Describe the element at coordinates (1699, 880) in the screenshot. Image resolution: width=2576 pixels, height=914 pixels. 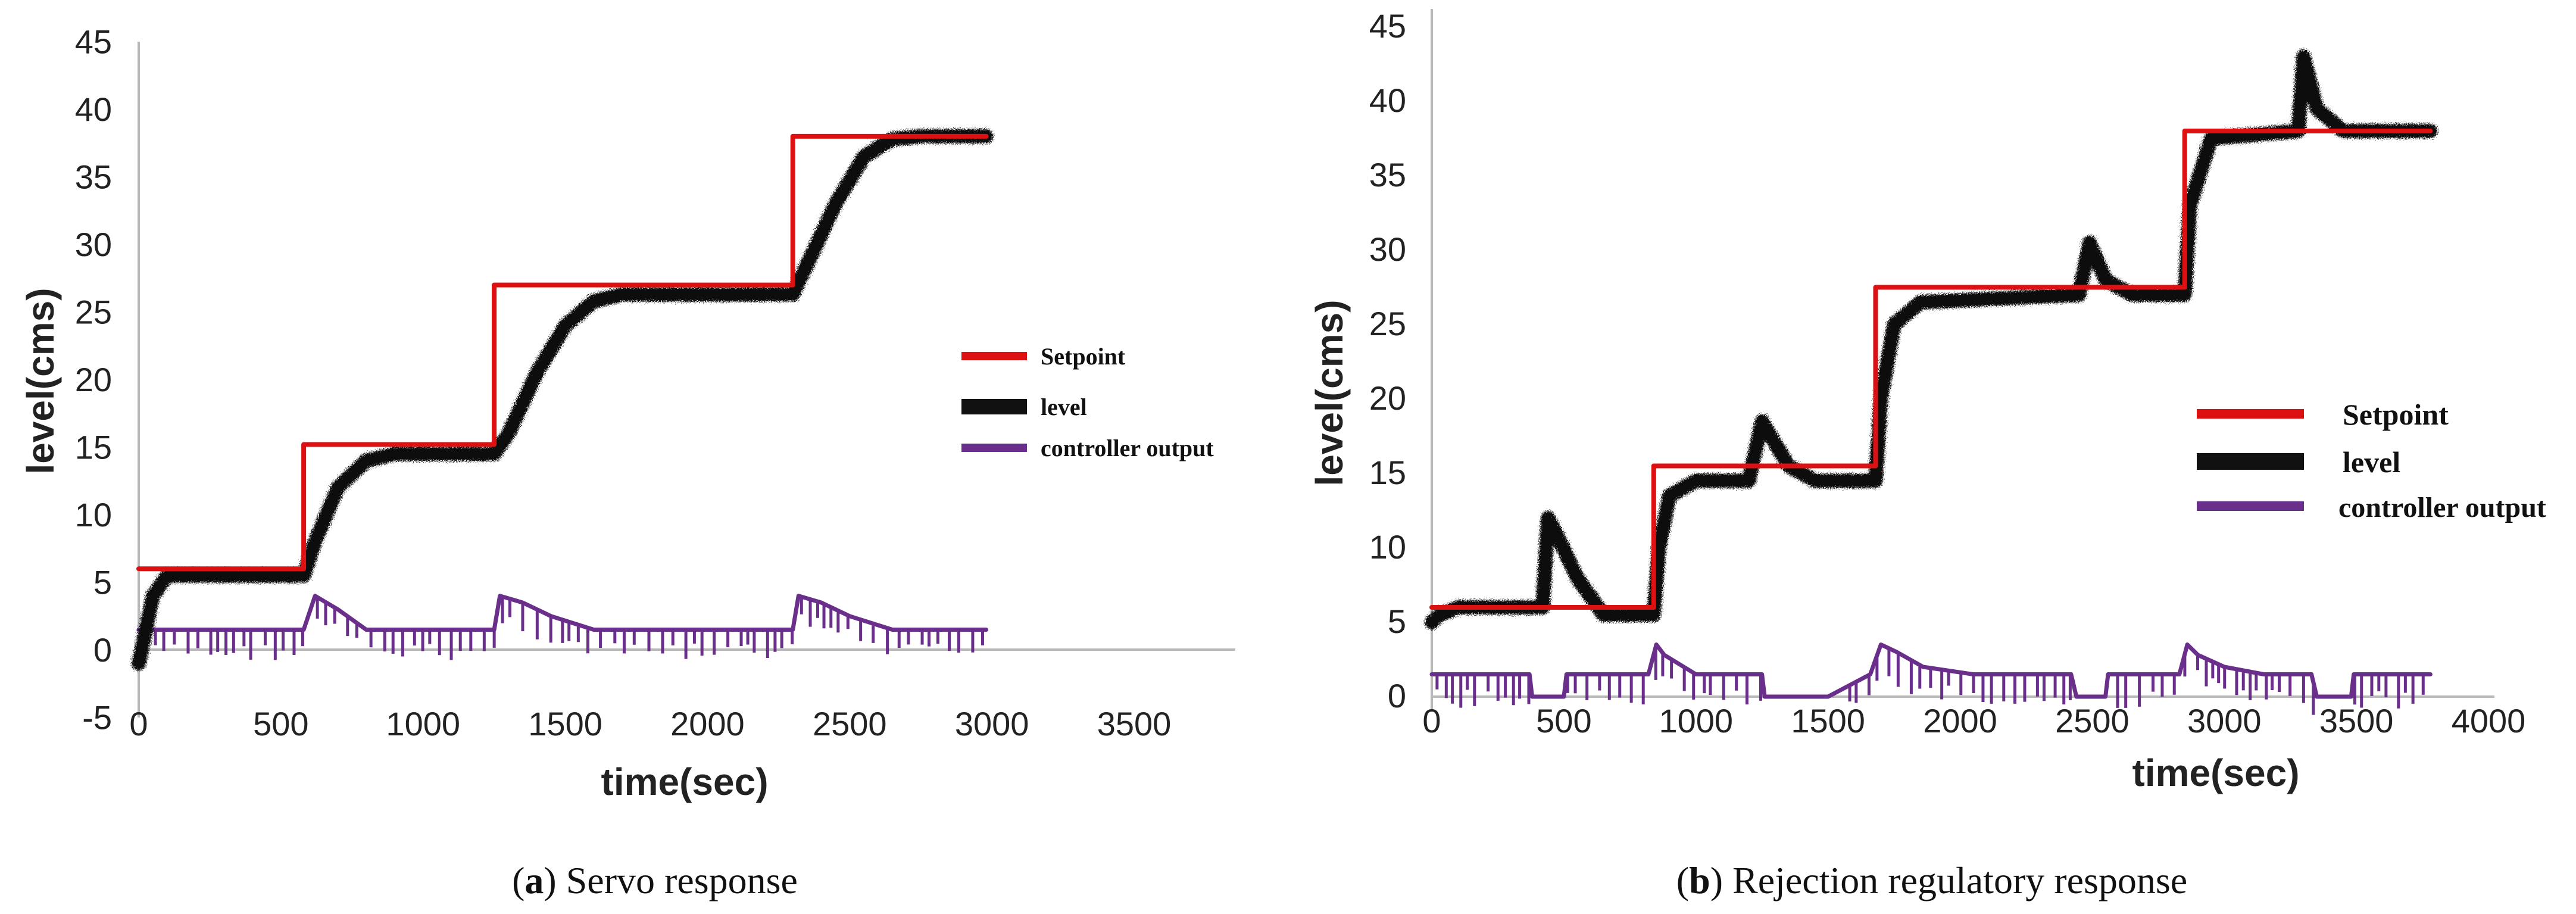
I see `panel-b-caption-label: b` at that location.